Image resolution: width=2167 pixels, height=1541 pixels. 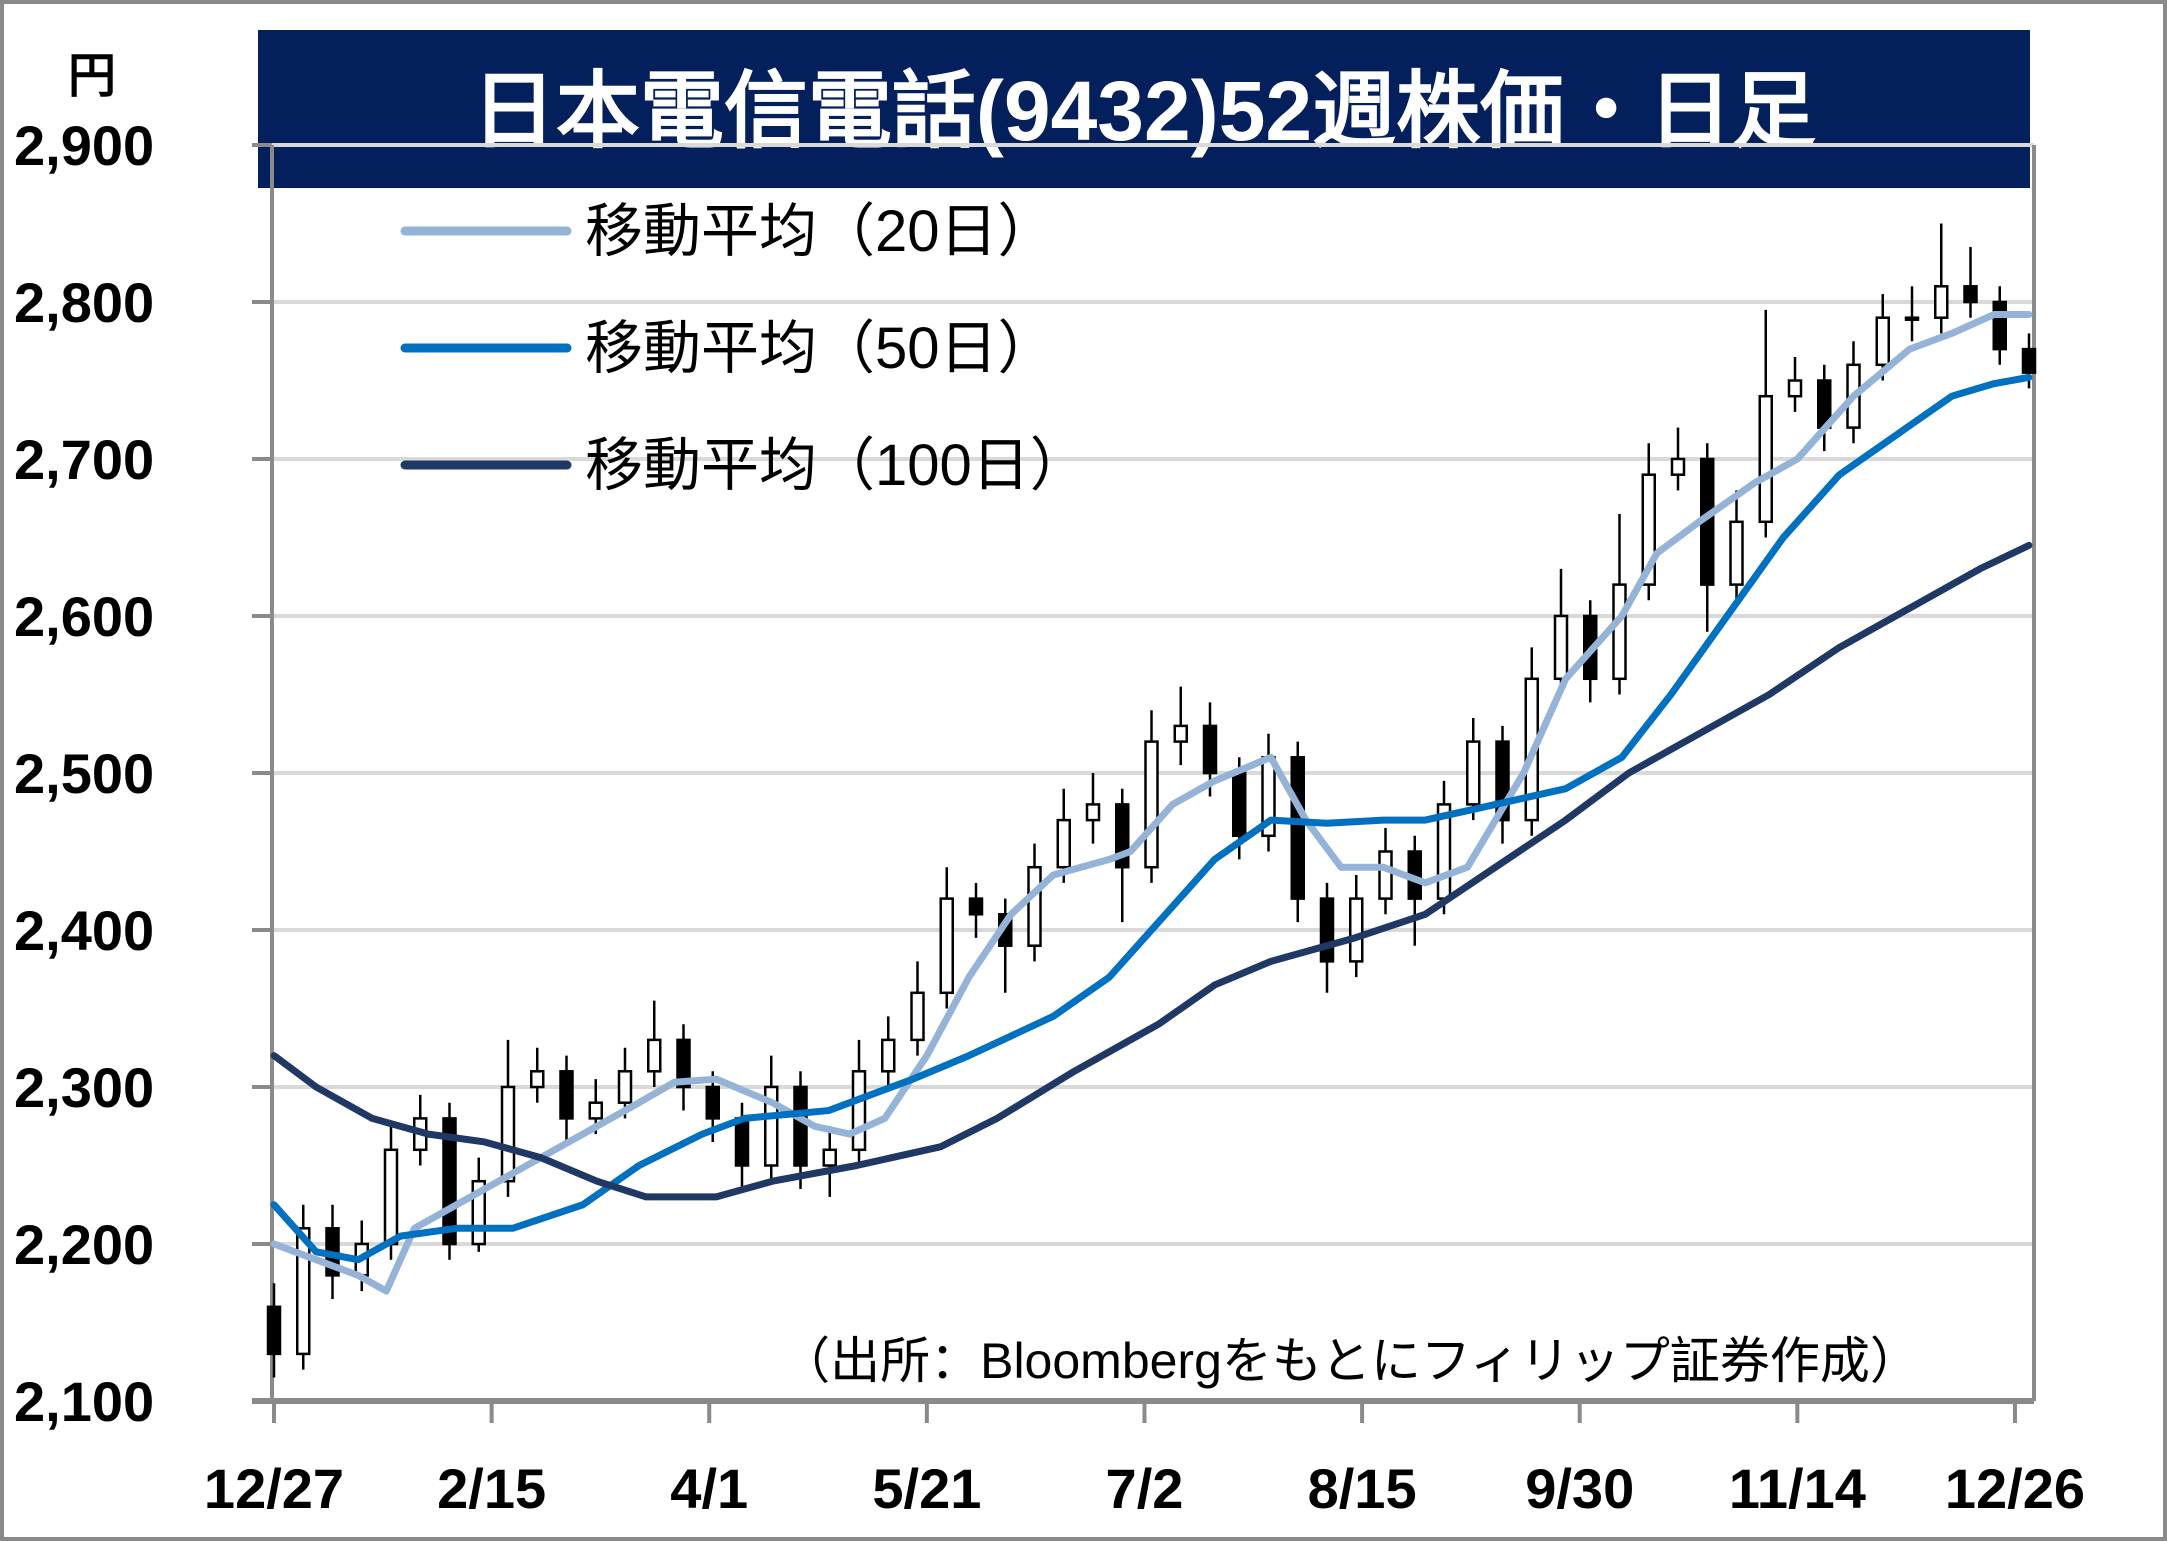 I want to click on y-tick-label: 2,900, so click(x=84, y=145).